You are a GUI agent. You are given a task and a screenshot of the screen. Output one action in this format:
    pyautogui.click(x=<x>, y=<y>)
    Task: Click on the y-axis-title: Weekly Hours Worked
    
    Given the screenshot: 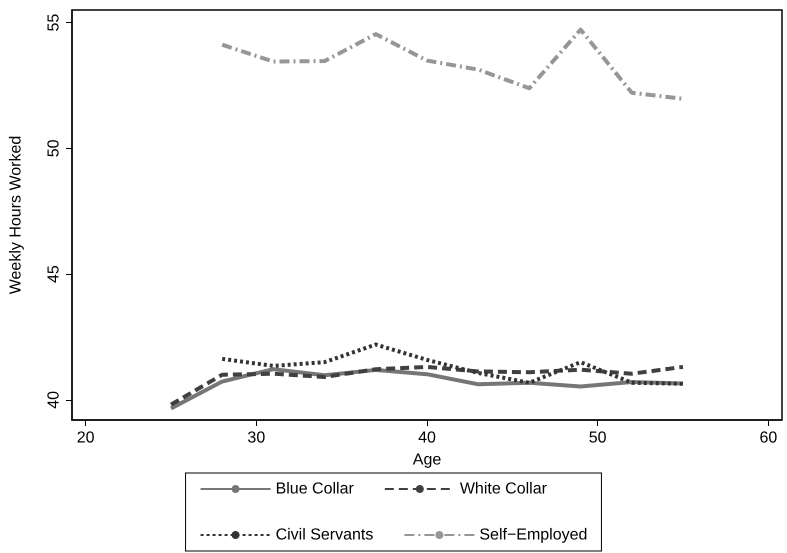 What is the action you would take?
    pyautogui.click(x=16, y=215)
    